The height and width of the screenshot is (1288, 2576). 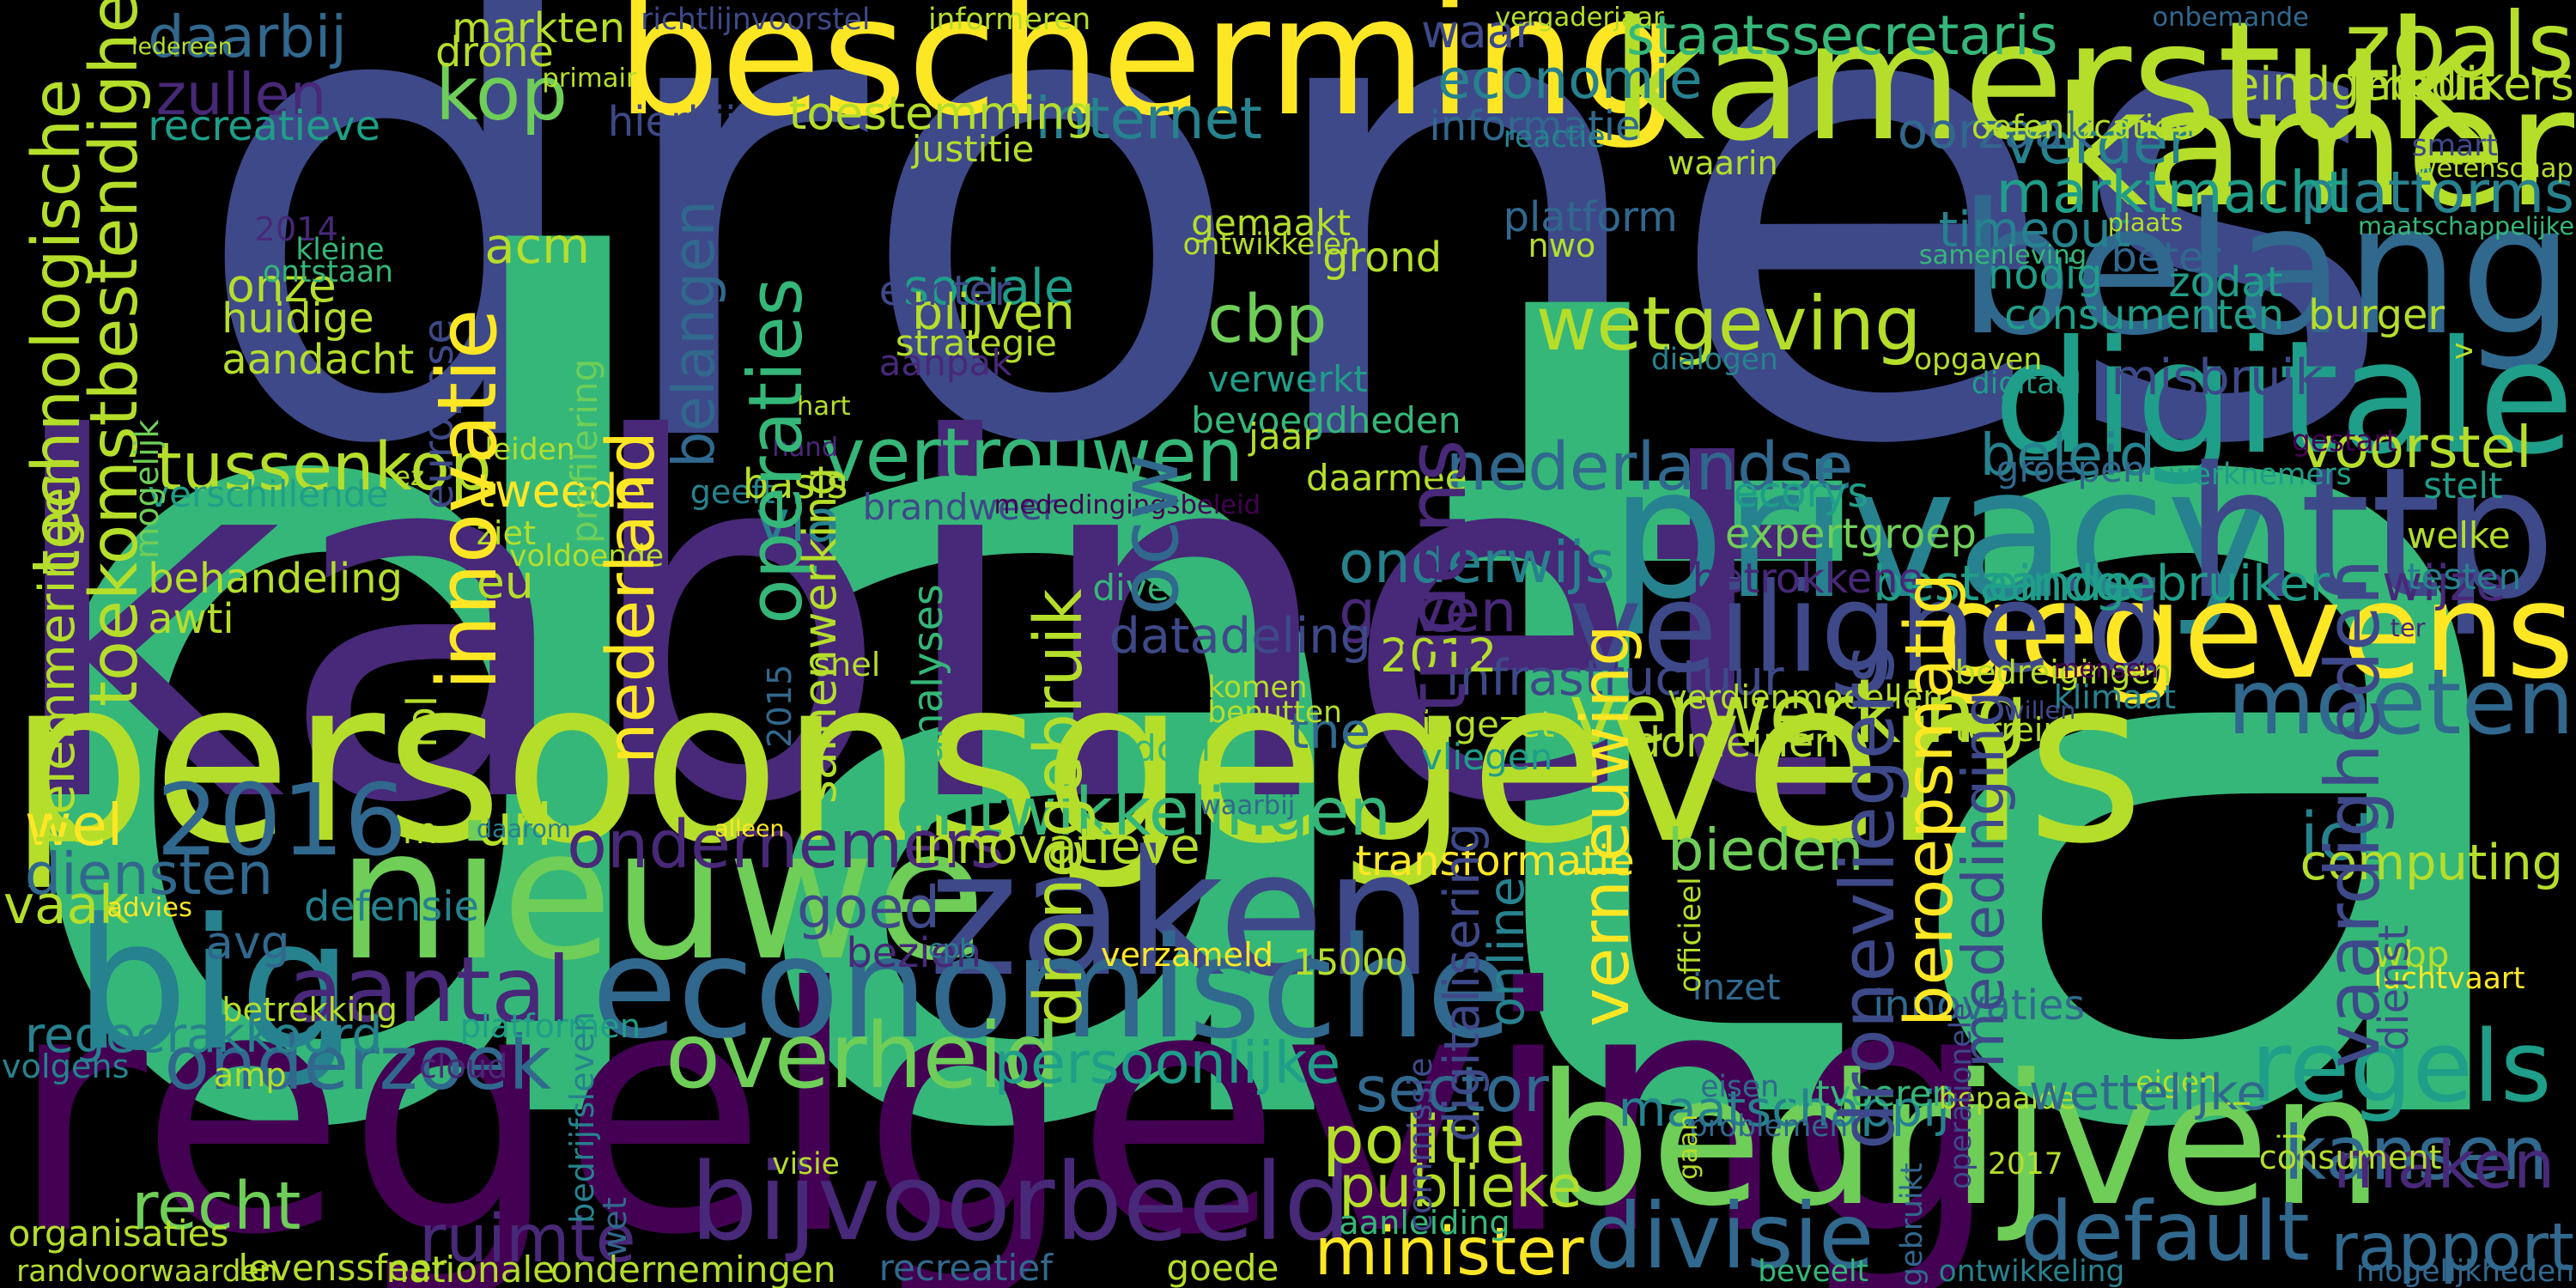 What do you see at coordinates (2046, 275) in the screenshot?
I see `word-nodig: nodig` at bounding box center [2046, 275].